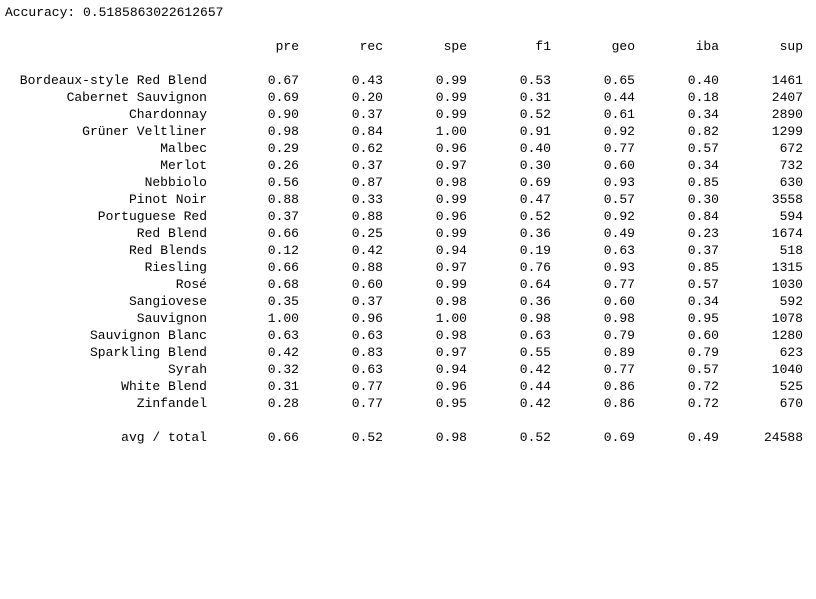 The image size is (816, 599). I want to click on cell-geo: 0.61, so click(619, 114).